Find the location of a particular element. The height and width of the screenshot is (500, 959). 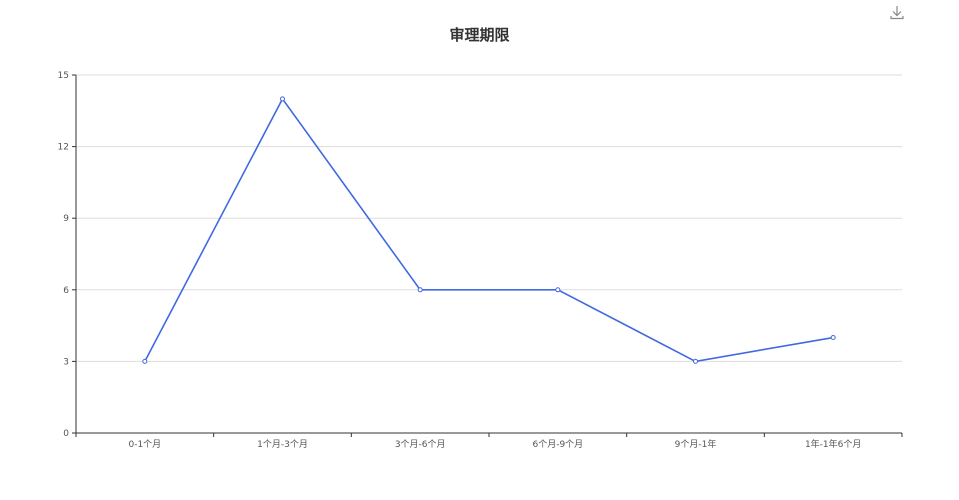

chart-title: 审理期限 is located at coordinates (479, 35).